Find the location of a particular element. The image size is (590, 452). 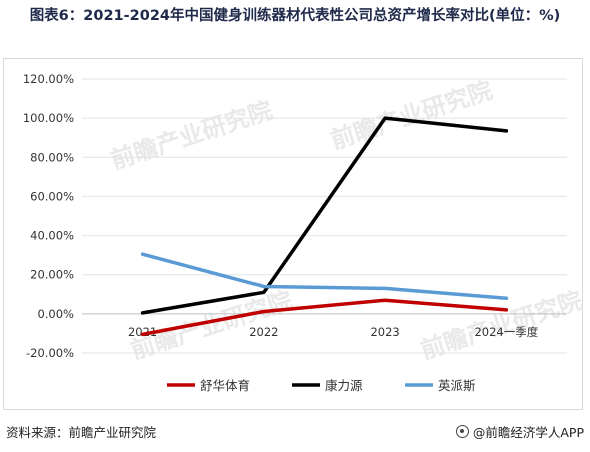

brand-label: @前瞻经济学人APP is located at coordinates (528, 432).